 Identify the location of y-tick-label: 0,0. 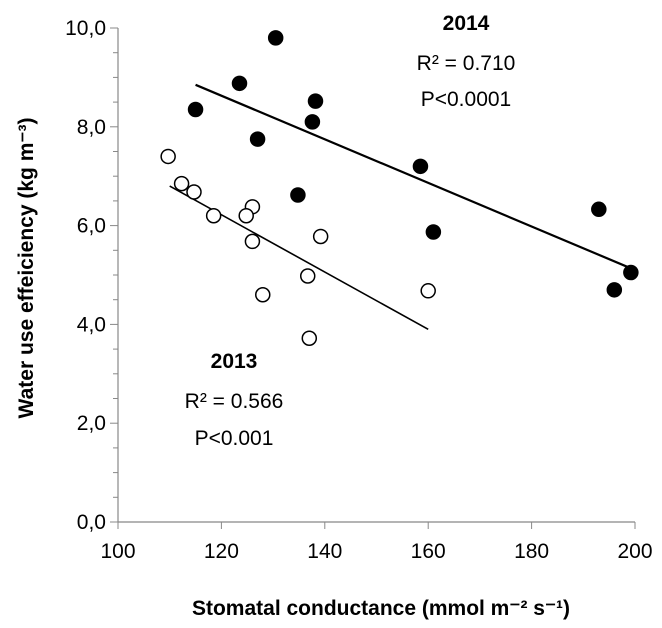
(91, 522).